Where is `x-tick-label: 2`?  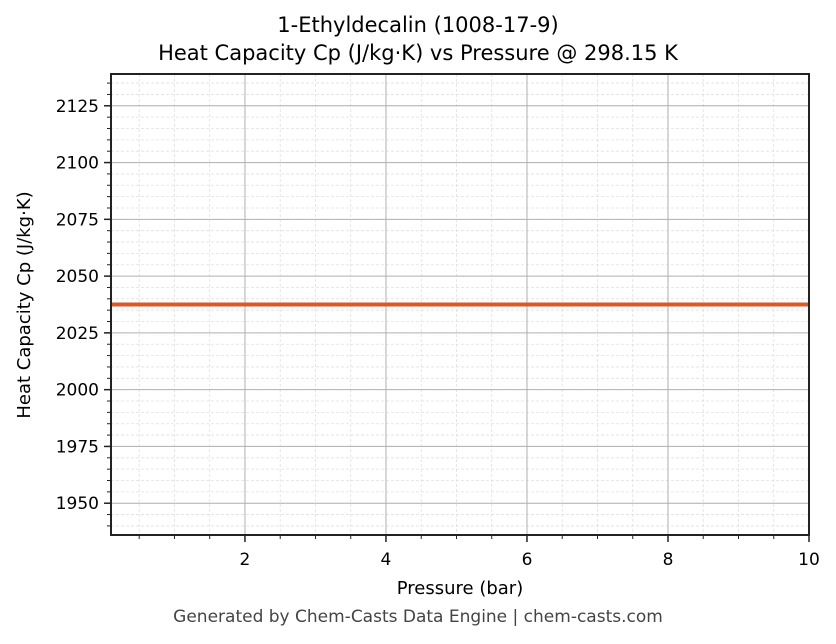 x-tick-label: 2 is located at coordinates (245, 560).